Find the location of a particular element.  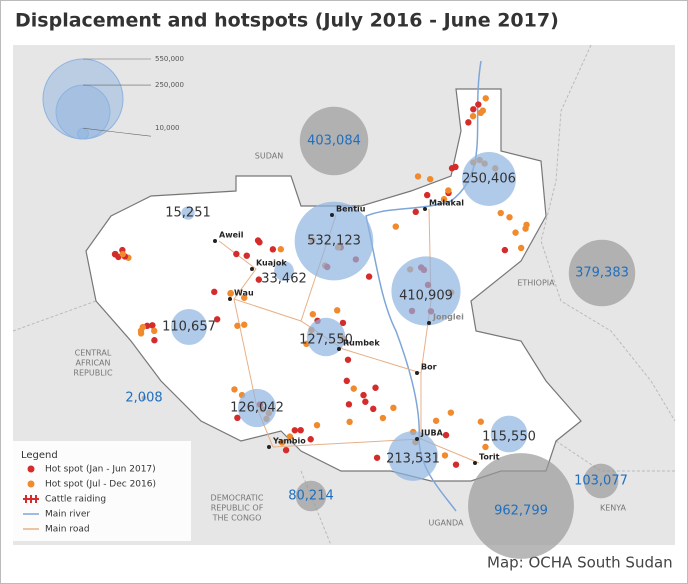

legend-symbol is located at coordinates (31, 499).